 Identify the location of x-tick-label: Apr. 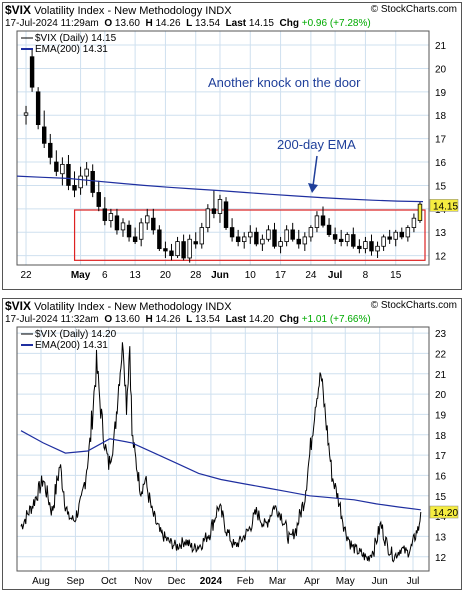
(312, 581).